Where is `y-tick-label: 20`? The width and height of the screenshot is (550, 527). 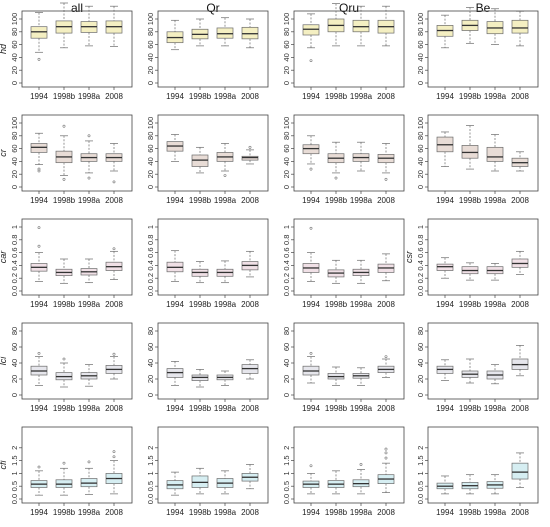 y-tick-label: 20 is located at coordinates (420, 379).